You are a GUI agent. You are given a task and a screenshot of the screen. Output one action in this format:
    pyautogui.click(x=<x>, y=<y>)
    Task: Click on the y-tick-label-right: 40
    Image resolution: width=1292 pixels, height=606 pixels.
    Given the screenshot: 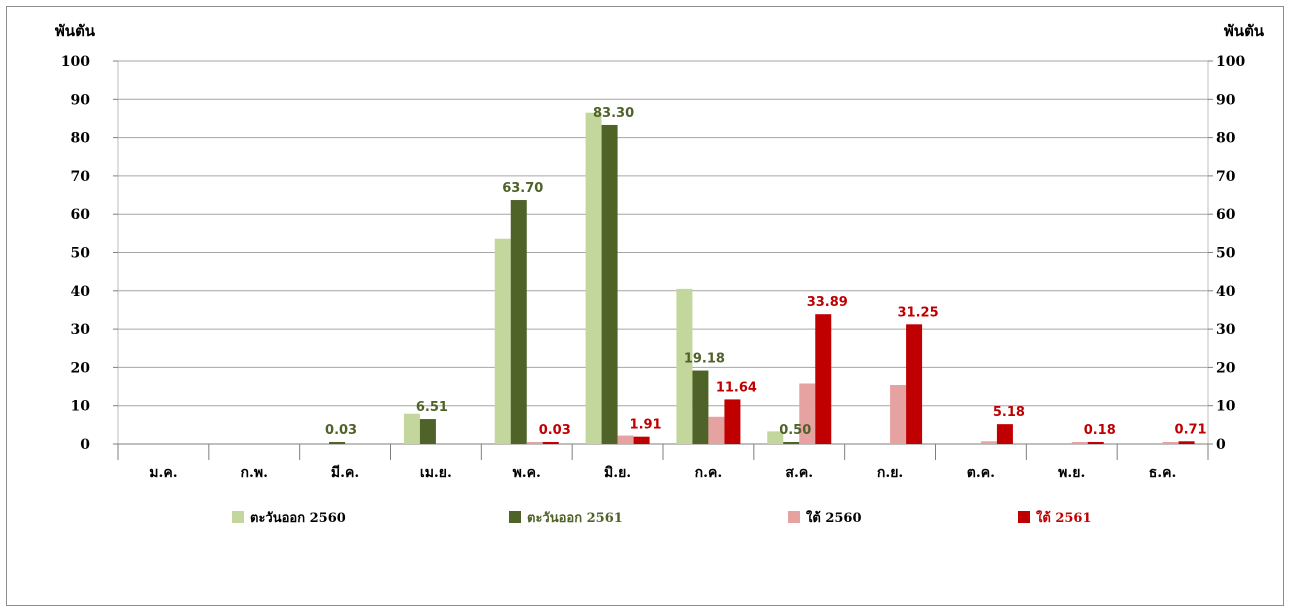 What is the action you would take?
    pyautogui.click(x=1226, y=292)
    